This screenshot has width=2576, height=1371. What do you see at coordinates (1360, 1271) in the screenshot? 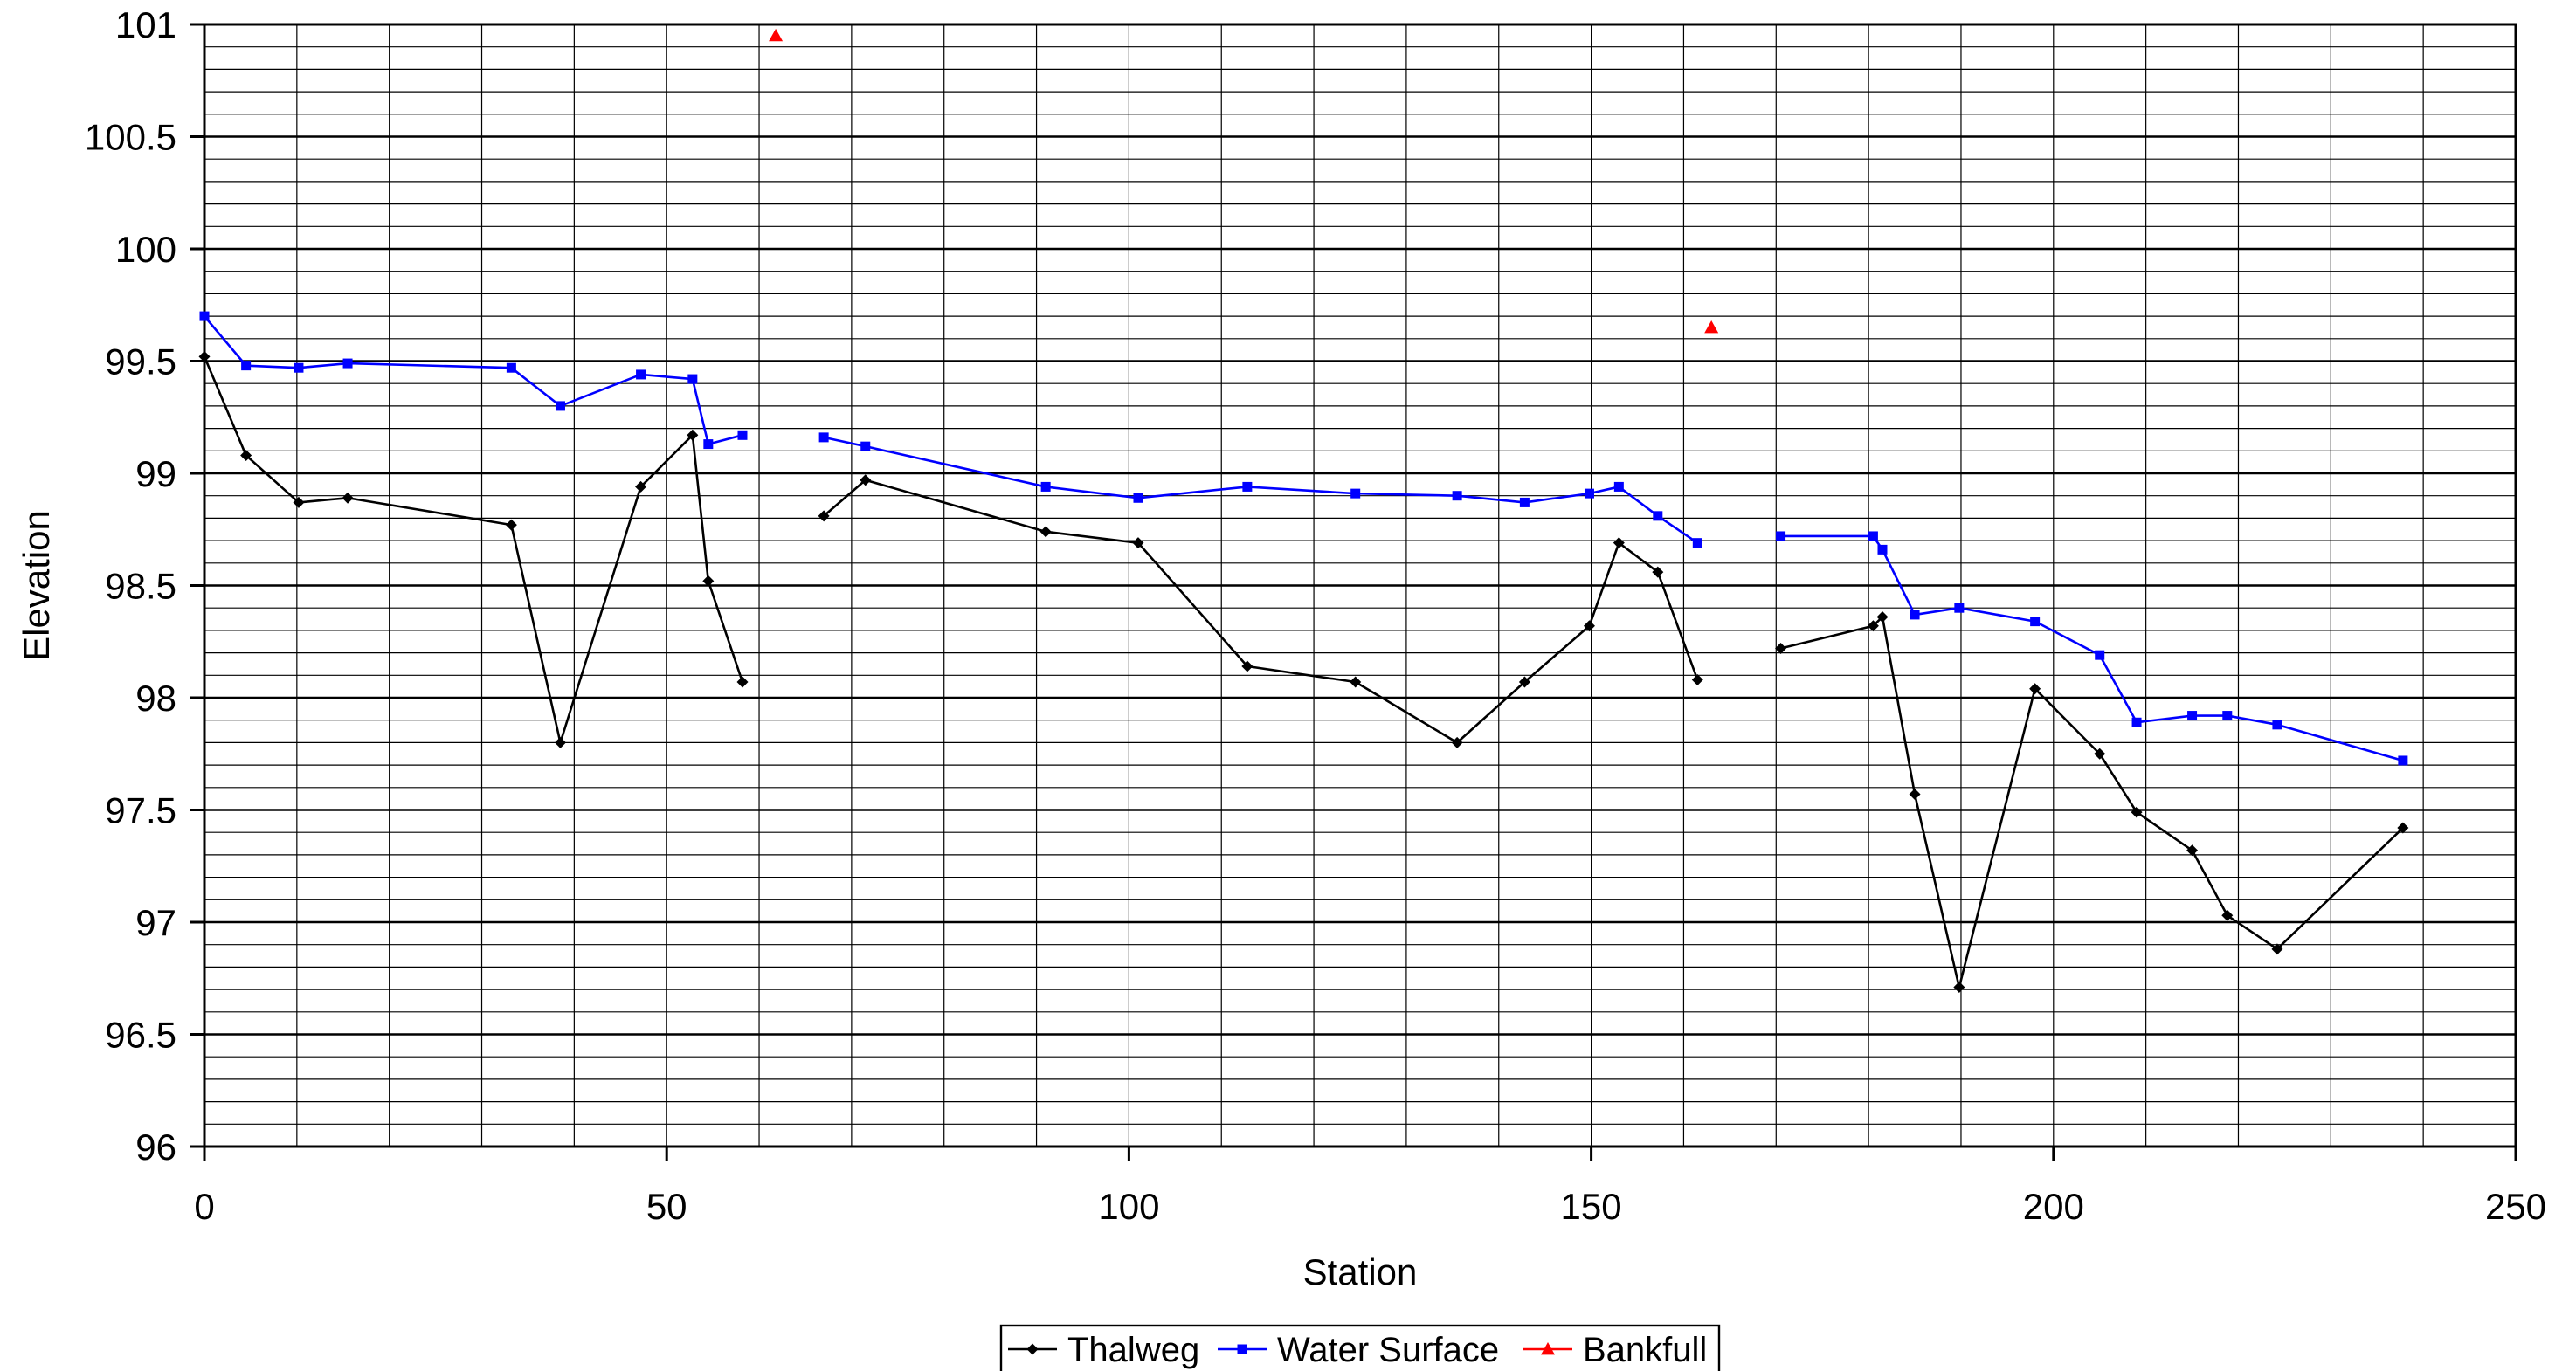
I see `x-axis-title: Station` at bounding box center [1360, 1271].